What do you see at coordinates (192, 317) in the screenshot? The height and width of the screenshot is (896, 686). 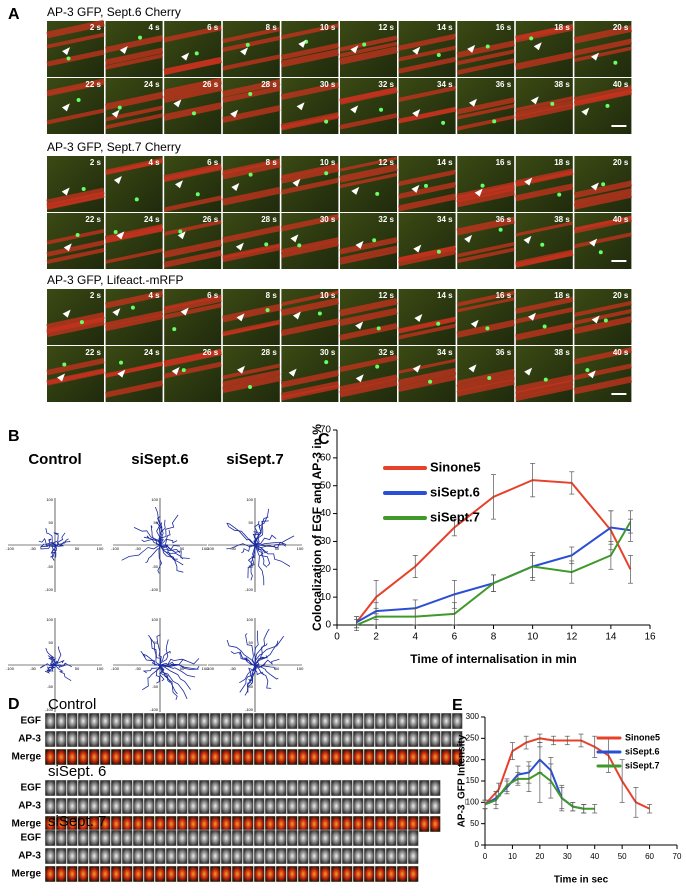 I see `micro-tile: 6 s` at bounding box center [192, 317].